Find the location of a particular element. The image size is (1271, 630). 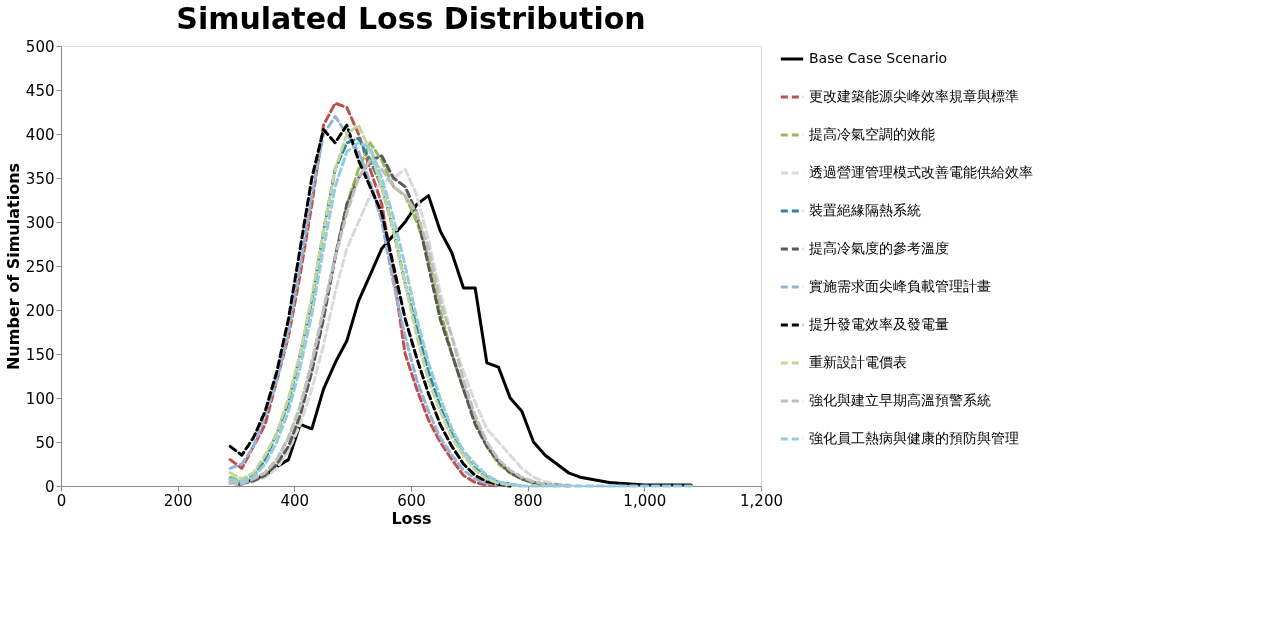

x-tick-label: 1,000 is located at coordinates (645, 500).